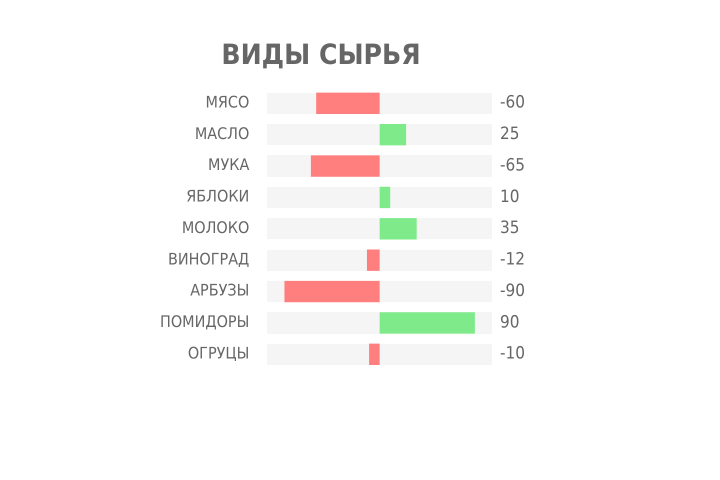 The width and height of the screenshot is (720, 480). Describe the element at coordinates (512, 260) in the screenshot. I see `data-label: -12` at that location.